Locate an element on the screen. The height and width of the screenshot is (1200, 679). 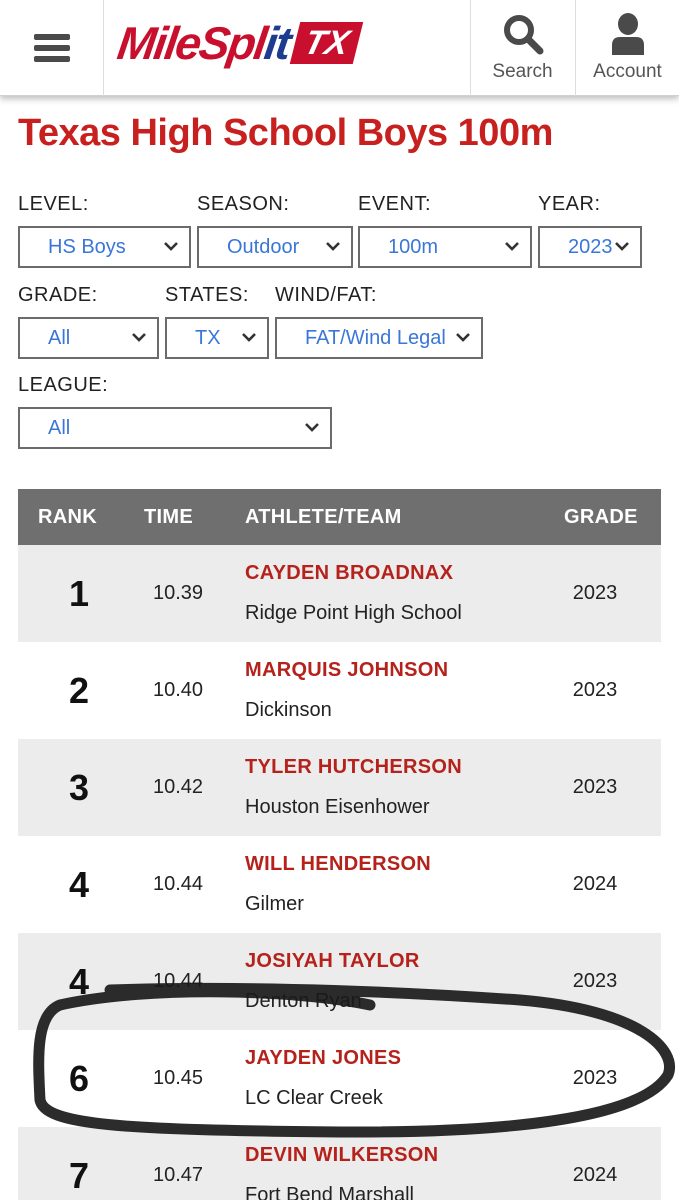
level-select: HS Boys is located at coordinates (104, 247).